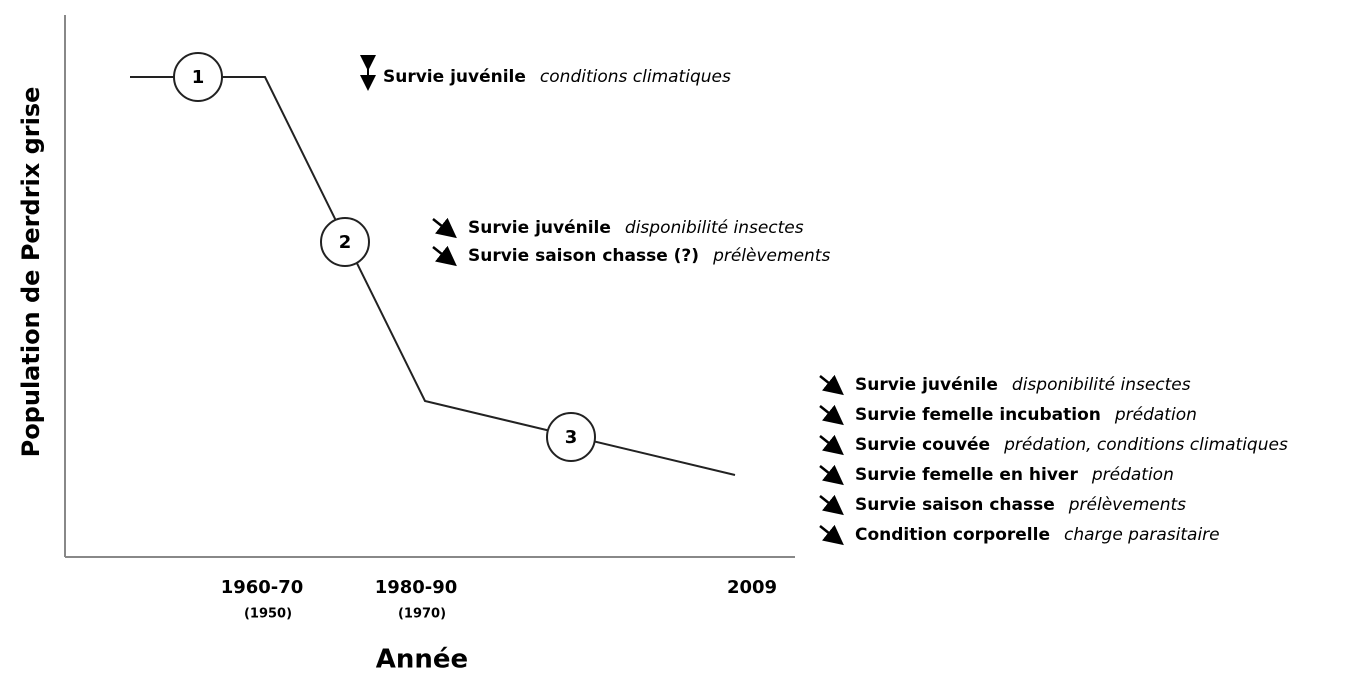  I want to click on x-label-alt: (1950), so click(268, 614).